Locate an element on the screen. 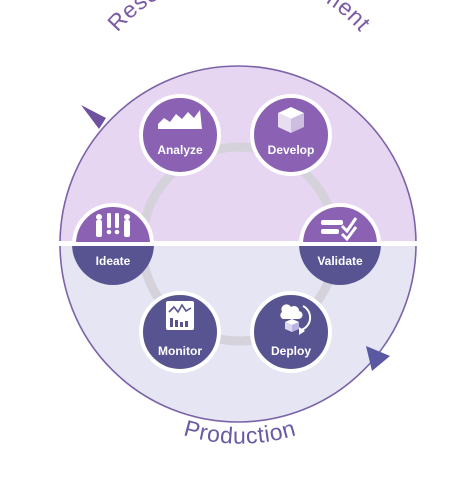 Image resolution: width=474 pixels, height=477 pixels. node-label-ideate: Ideate is located at coordinates (113, 261).